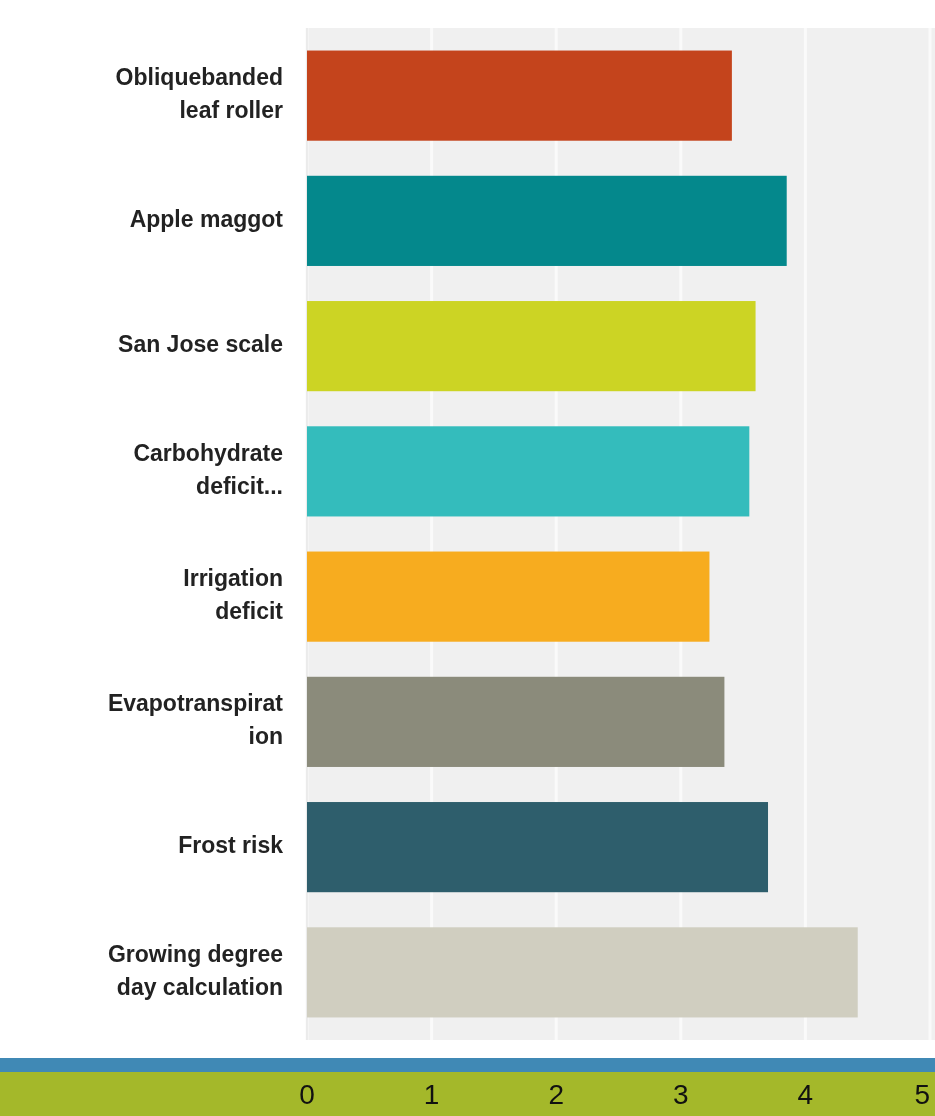 Image resolution: width=935 pixels, height=1116 pixels. I want to click on y-tick-label: San Jose scale, so click(200, 344).